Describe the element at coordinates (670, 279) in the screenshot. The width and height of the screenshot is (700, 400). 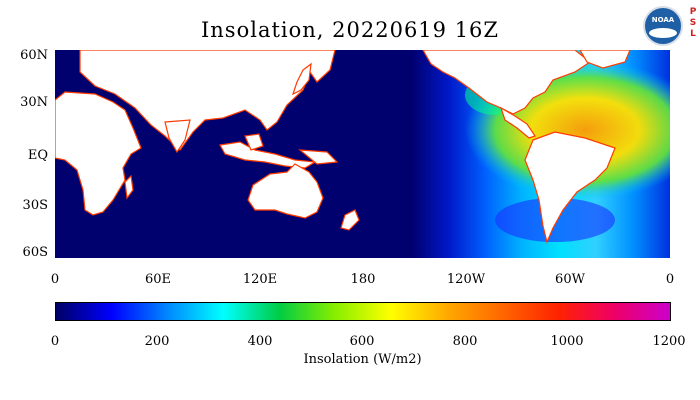
I see `lon-label-0-right: 0` at that location.